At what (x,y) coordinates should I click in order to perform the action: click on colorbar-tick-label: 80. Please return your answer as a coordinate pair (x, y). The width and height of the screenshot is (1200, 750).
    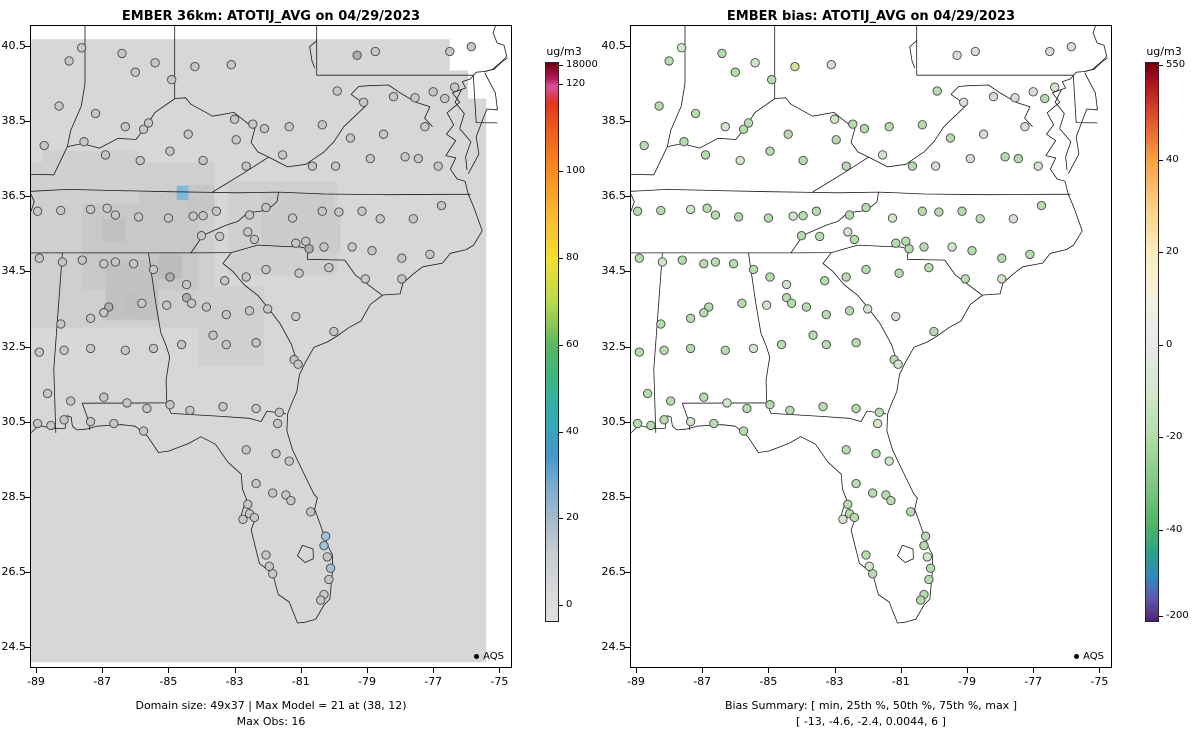
    Looking at the image, I should click on (572, 257).